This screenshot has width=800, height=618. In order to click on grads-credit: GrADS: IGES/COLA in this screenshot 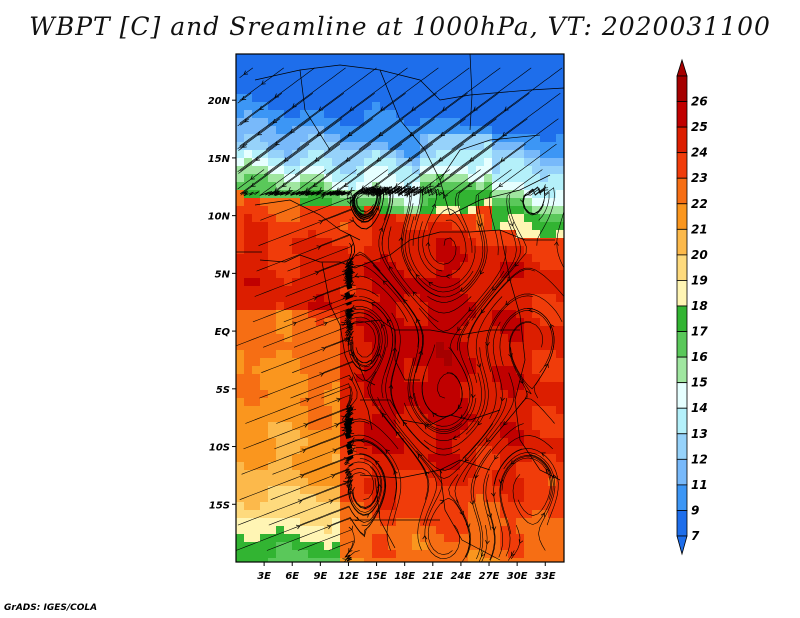, I will do `click(51, 608)`.